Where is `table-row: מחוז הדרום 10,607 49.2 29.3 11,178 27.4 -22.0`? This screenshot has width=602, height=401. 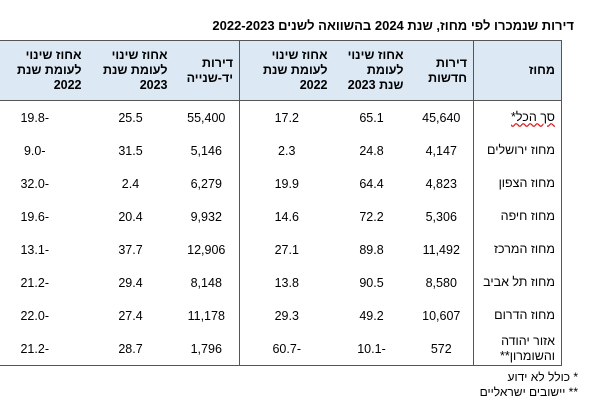 table-row: מחוז הדרום 10,607 49.2 29.3 11,178 27.4 -22.0 is located at coordinates (281, 315).